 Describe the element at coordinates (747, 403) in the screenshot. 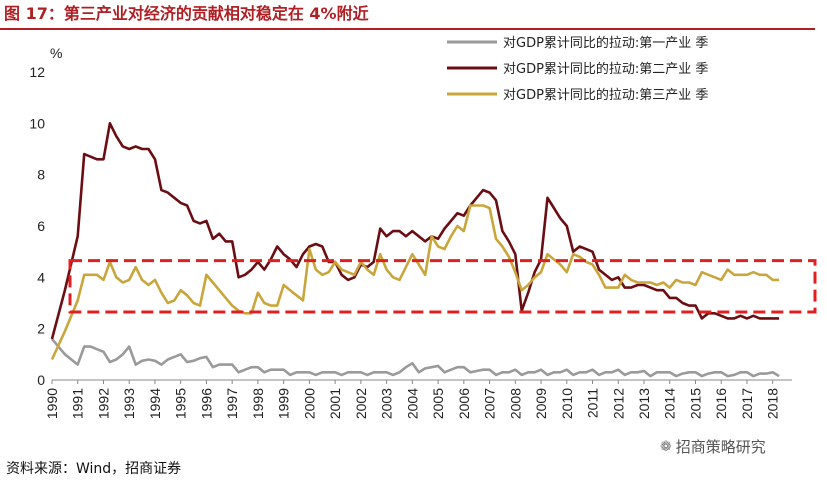

I see `x-tick-label: 2017` at that location.